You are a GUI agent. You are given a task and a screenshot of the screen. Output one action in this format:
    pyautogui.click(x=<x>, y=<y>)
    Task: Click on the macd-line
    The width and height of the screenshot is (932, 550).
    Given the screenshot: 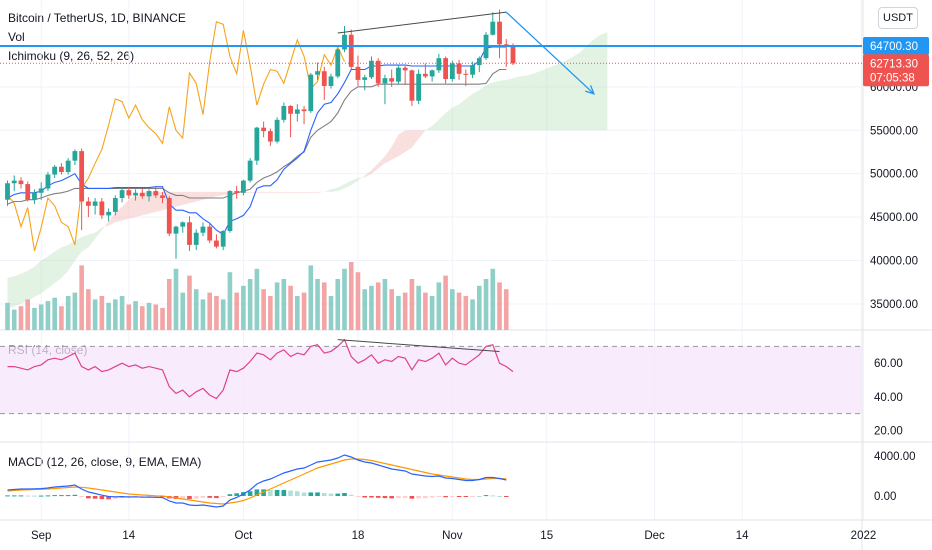 What is the action you would take?
    pyautogui.click(x=257, y=481)
    